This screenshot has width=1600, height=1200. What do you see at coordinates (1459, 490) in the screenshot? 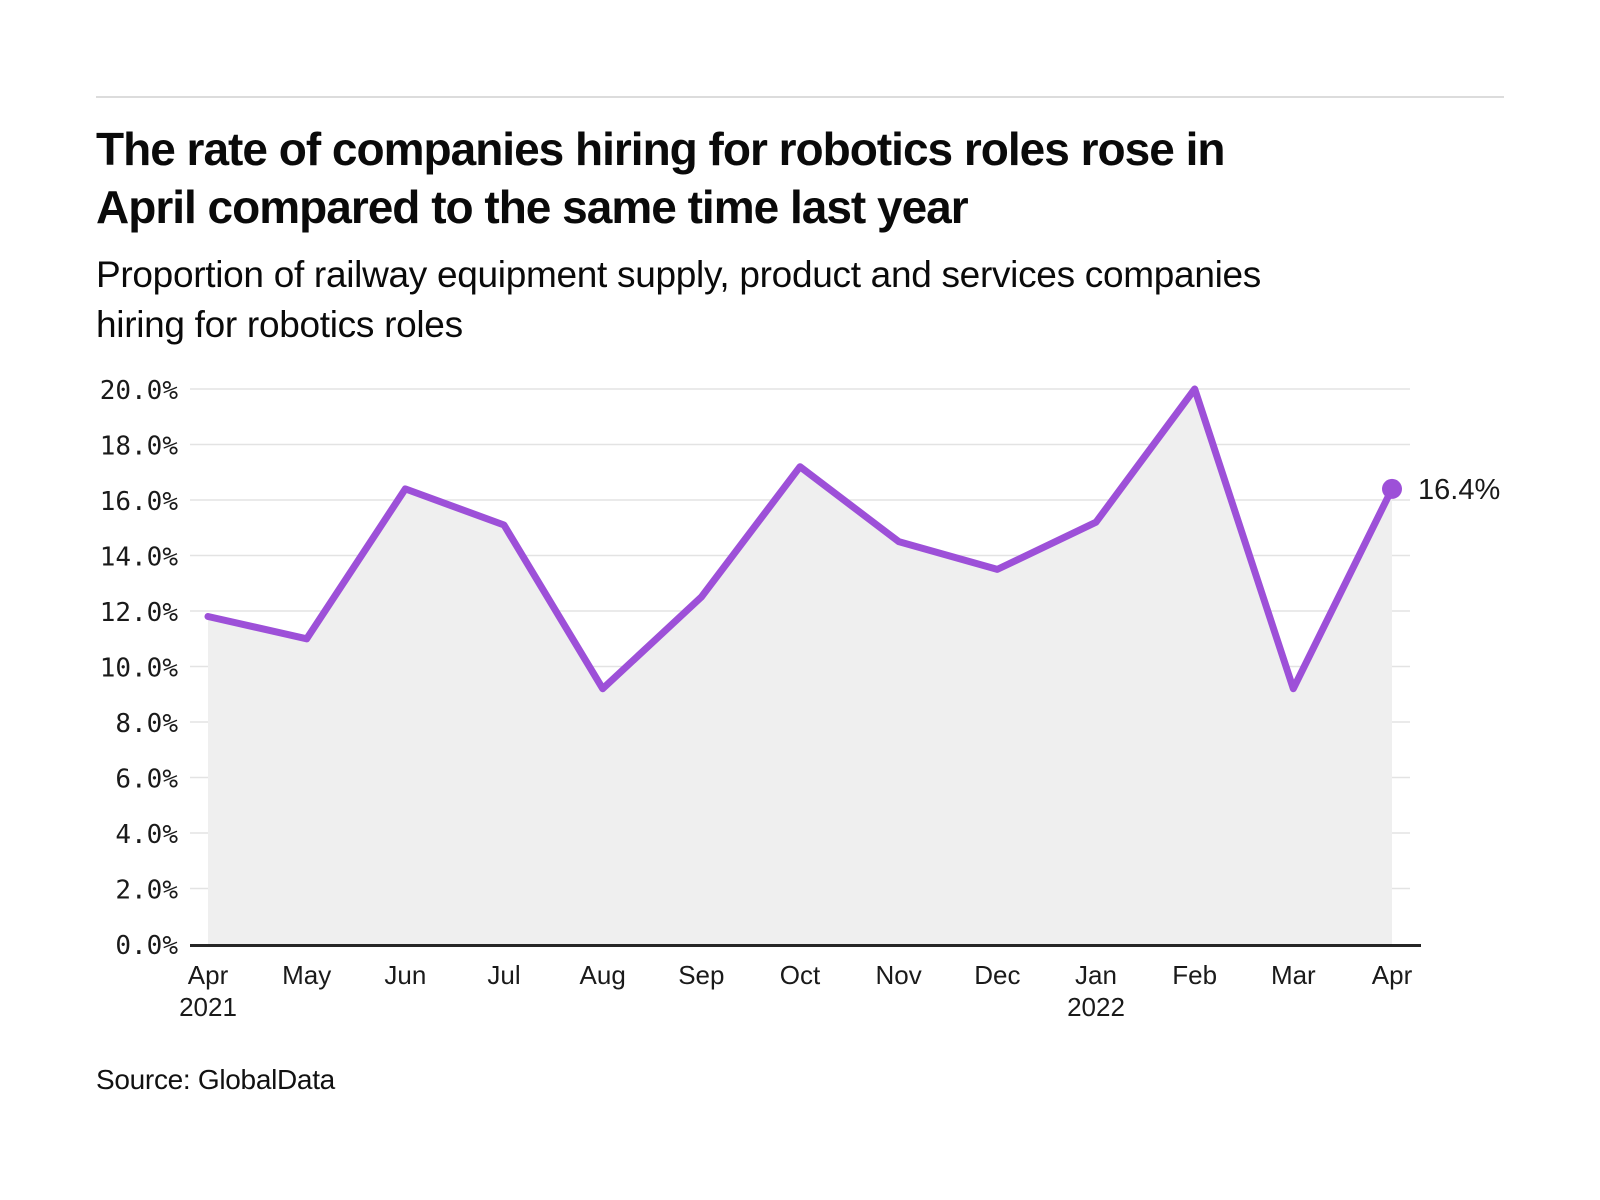
I see `end-point-label: 16.4%` at bounding box center [1459, 490].